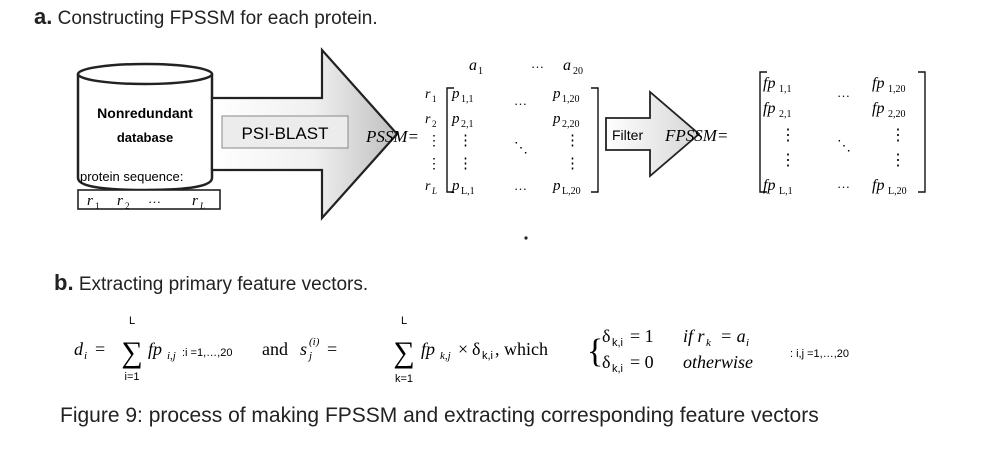 This screenshot has width=986, height=466. Describe the element at coordinates (207, 353) in the screenshot. I see `svg-text: :i =1,…,20` at that location.